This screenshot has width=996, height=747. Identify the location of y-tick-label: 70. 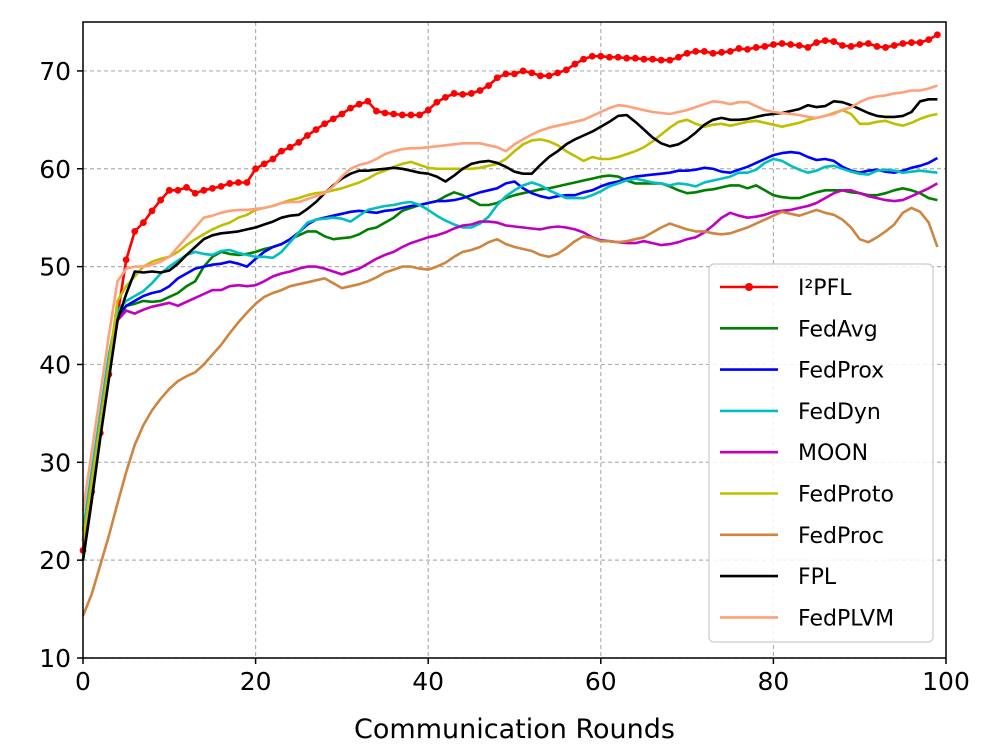
(55, 71).